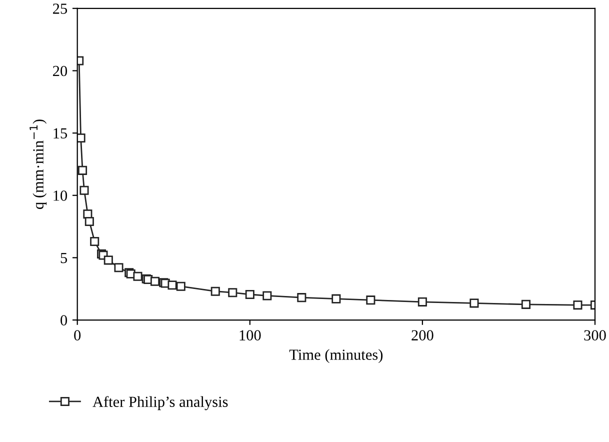 The image size is (609, 442). Describe the element at coordinates (61, 133) in the screenshot. I see `y-tick-label: 15` at that location.